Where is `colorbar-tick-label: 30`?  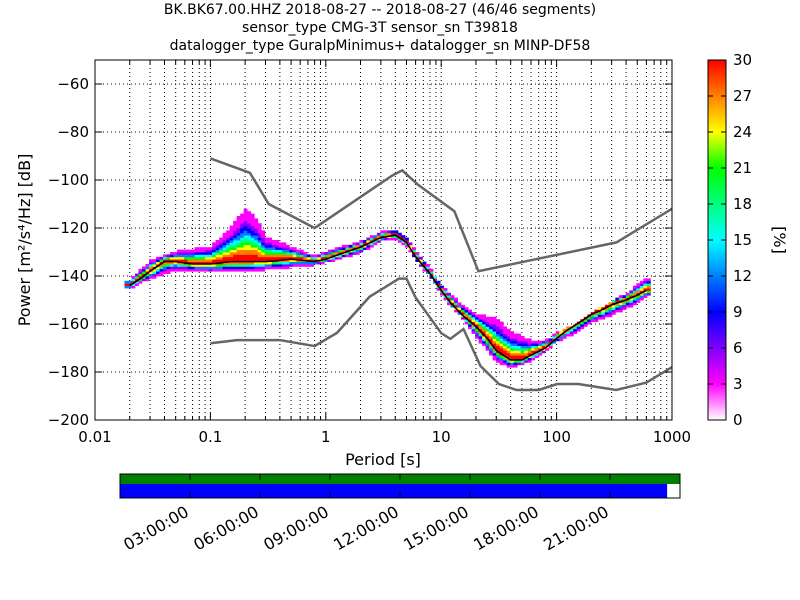
colorbar-tick-label: 30 is located at coordinates (742, 60).